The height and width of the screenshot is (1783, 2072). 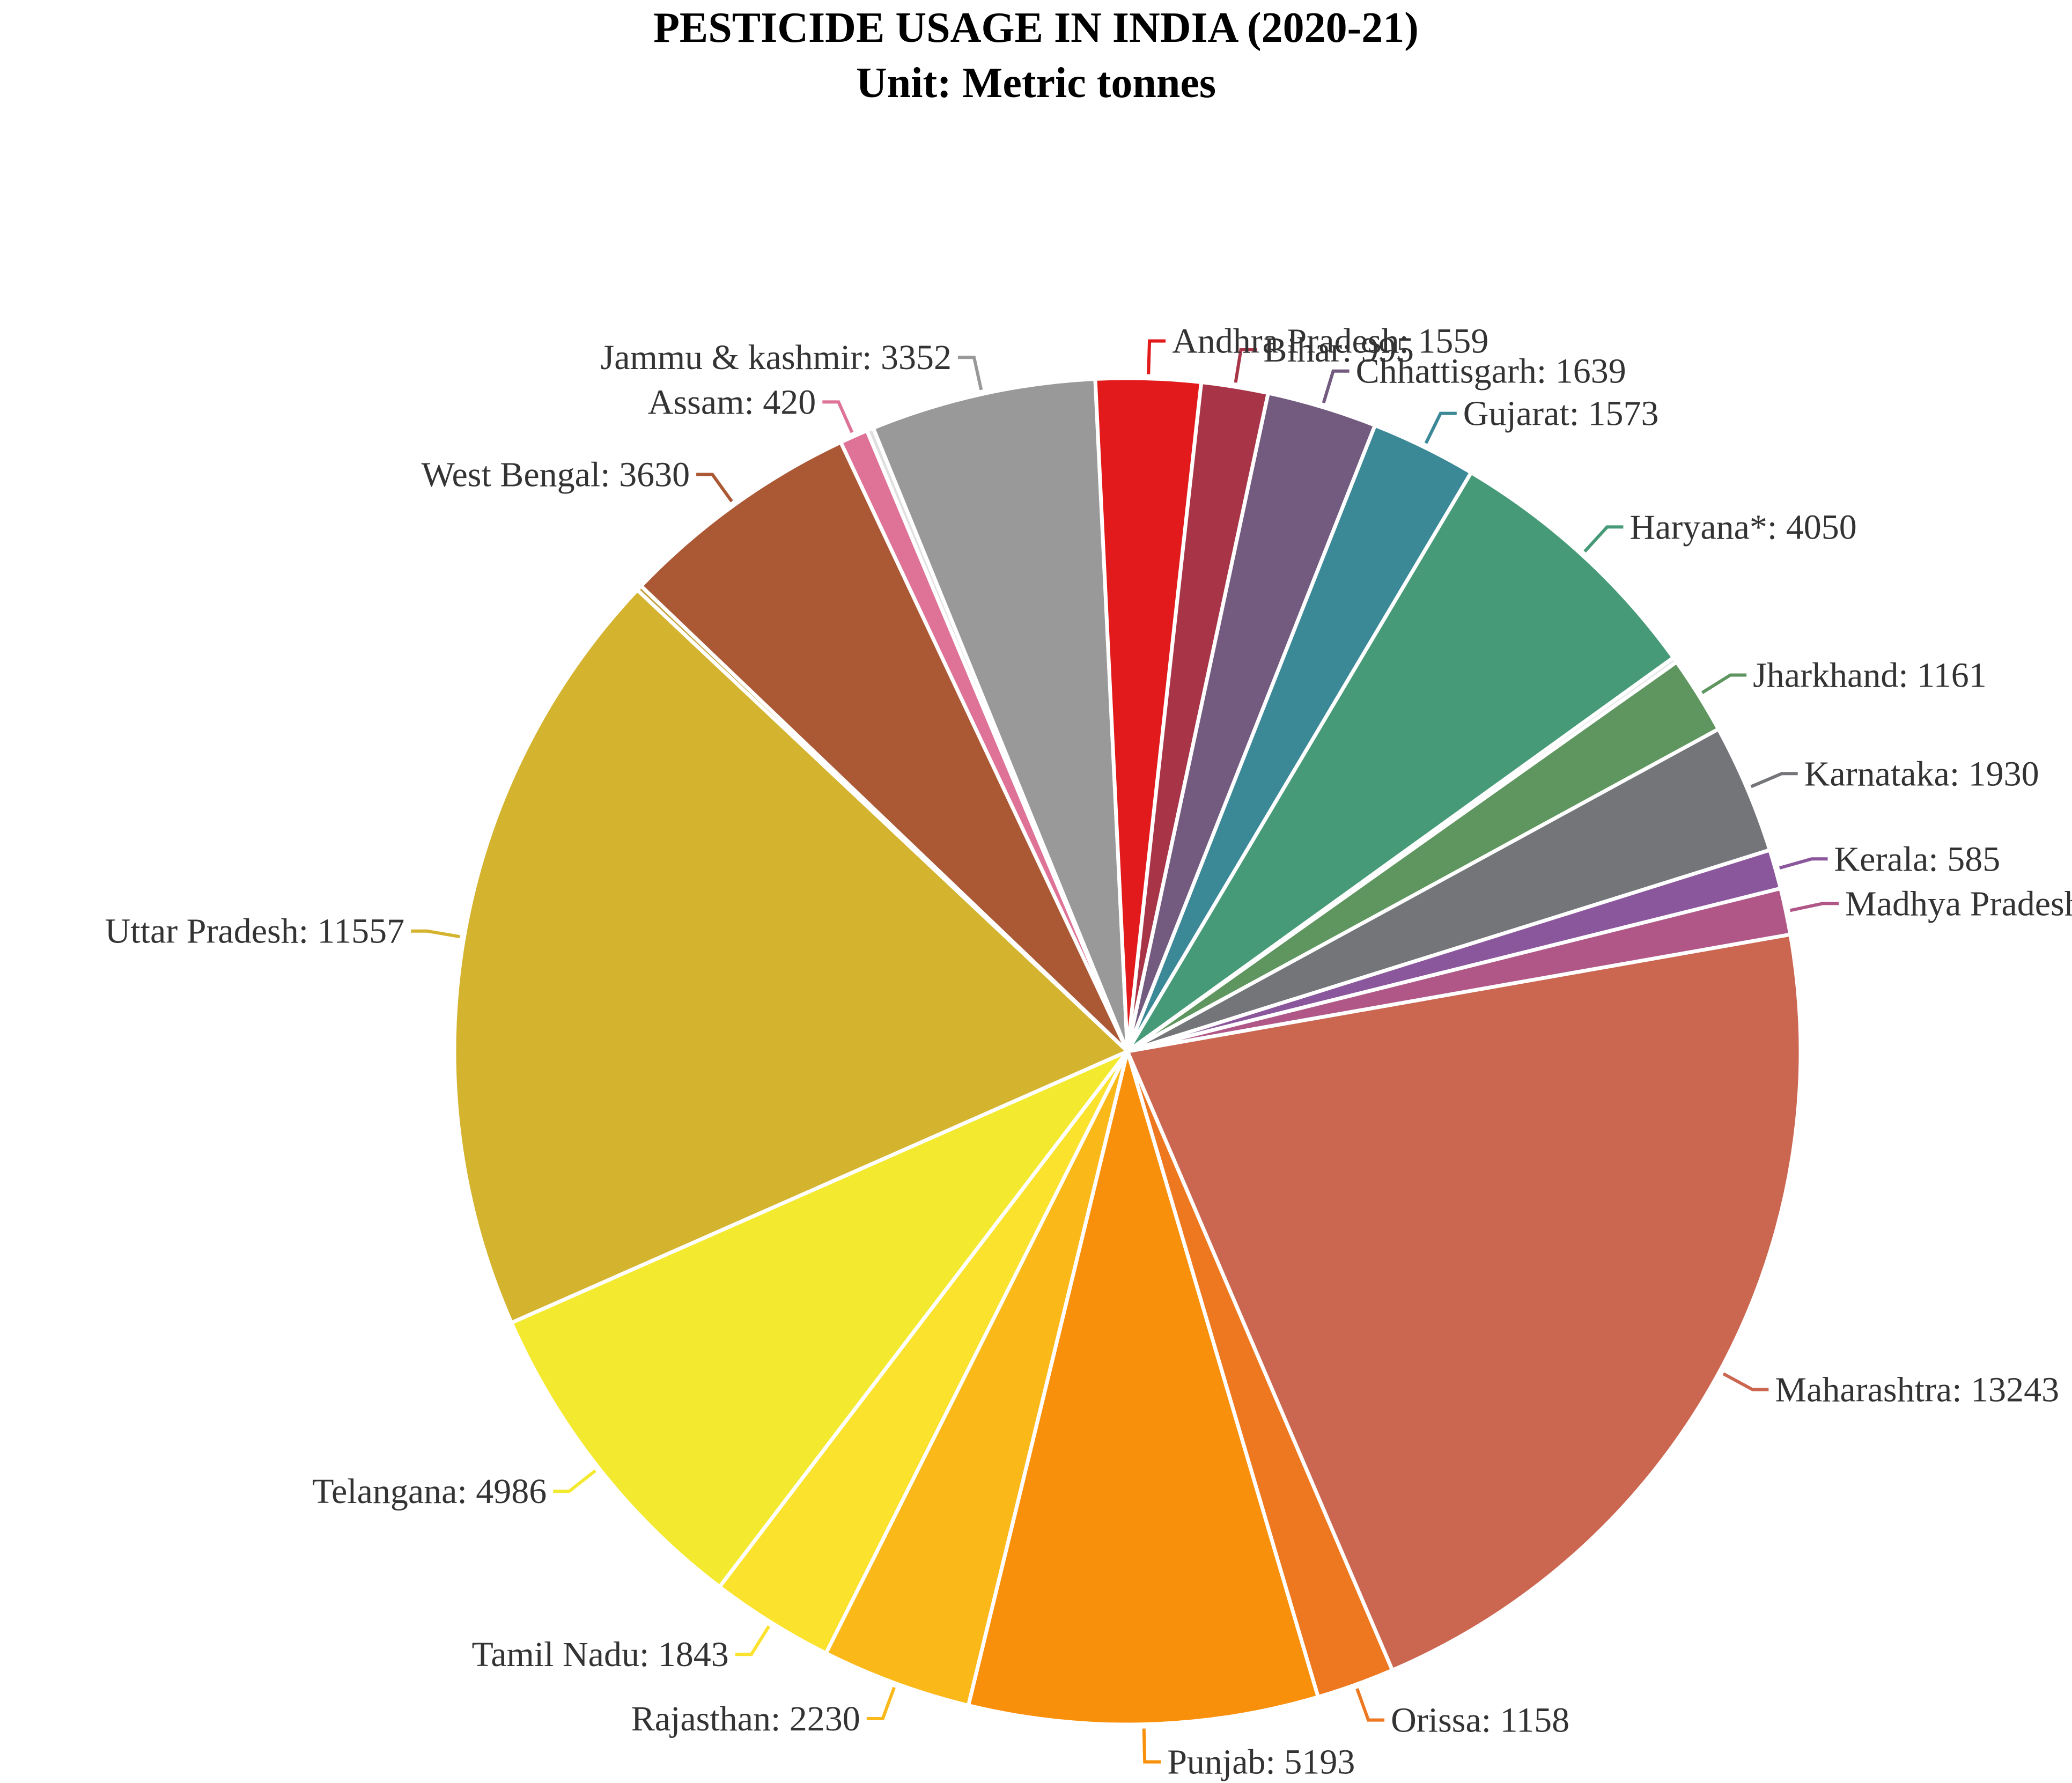 What do you see at coordinates (714, 488) in the screenshot?
I see `leader-line-west-bengal` at bounding box center [714, 488].